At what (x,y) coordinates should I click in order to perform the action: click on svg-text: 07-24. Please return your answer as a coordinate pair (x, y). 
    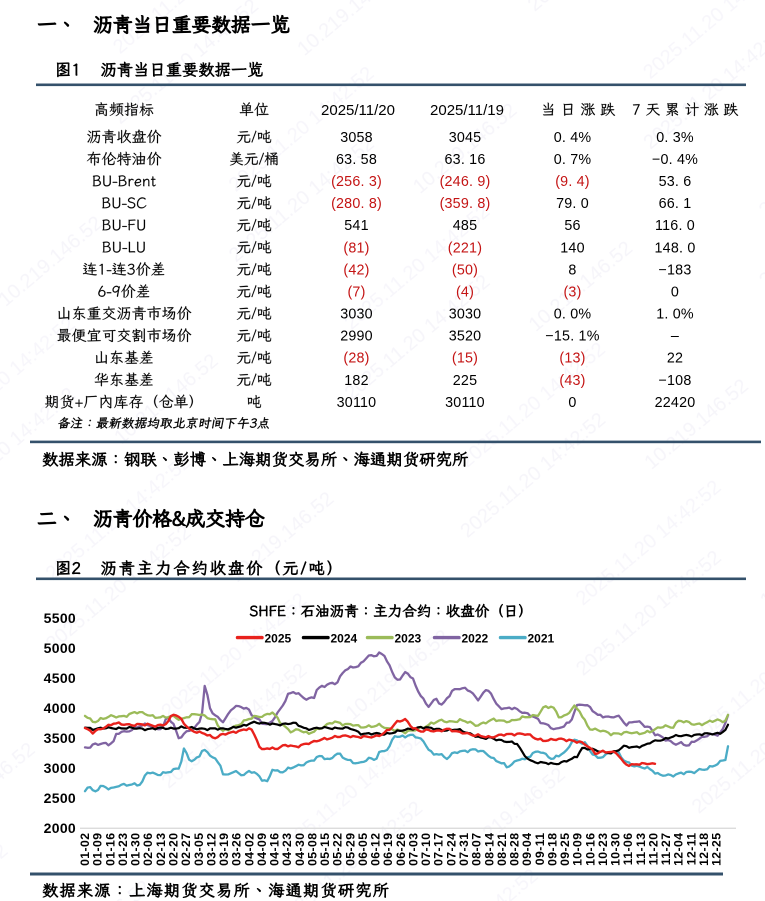
    Looking at the image, I should click on (451, 849).